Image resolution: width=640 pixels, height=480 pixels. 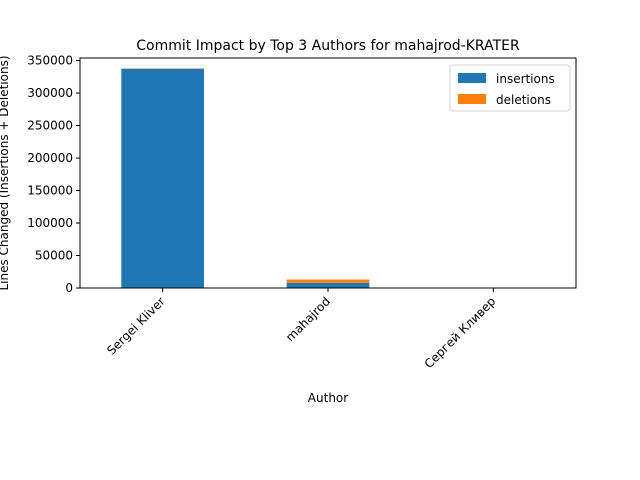 What do you see at coordinates (5, 172) in the screenshot?
I see `y-axis-label: Lines Changed (Insertions + Deletions)` at bounding box center [5, 172].